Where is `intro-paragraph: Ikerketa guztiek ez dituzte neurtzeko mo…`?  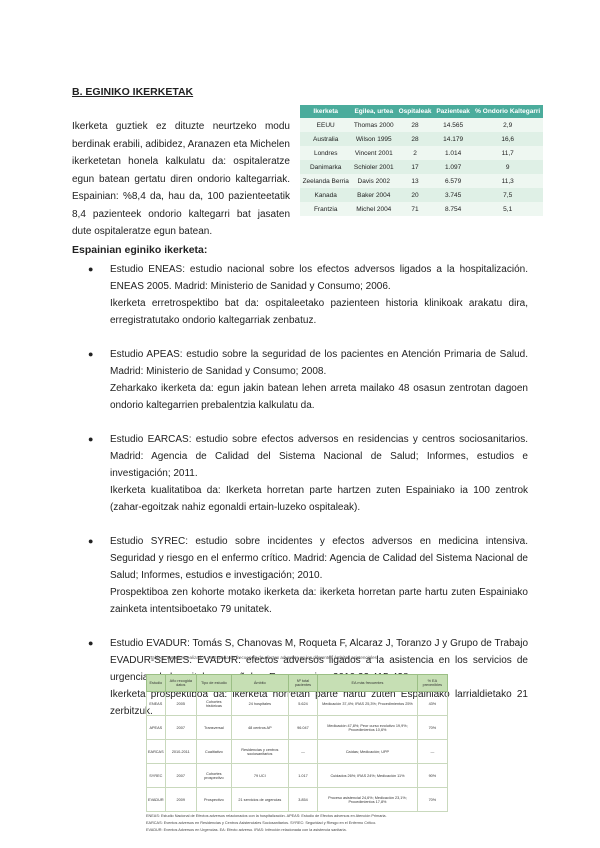 intro-paragraph: Ikerketa guztiek ez dituzte neurtzeko mo… is located at coordinates (181, 179).